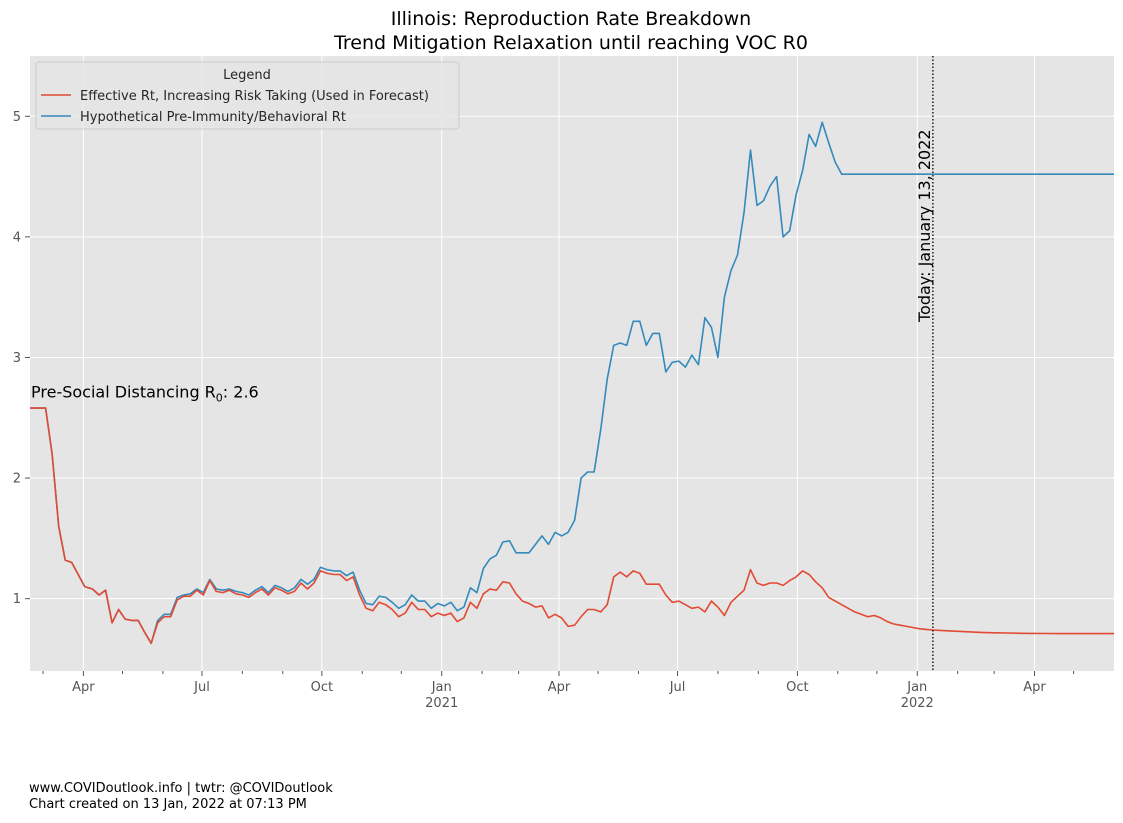 This screenshot has width=1123, height=823. What do you see at coordinates (17, 358) in the screenshot?
I see `y-tick-label: 3` at bounding box center [17, 358].